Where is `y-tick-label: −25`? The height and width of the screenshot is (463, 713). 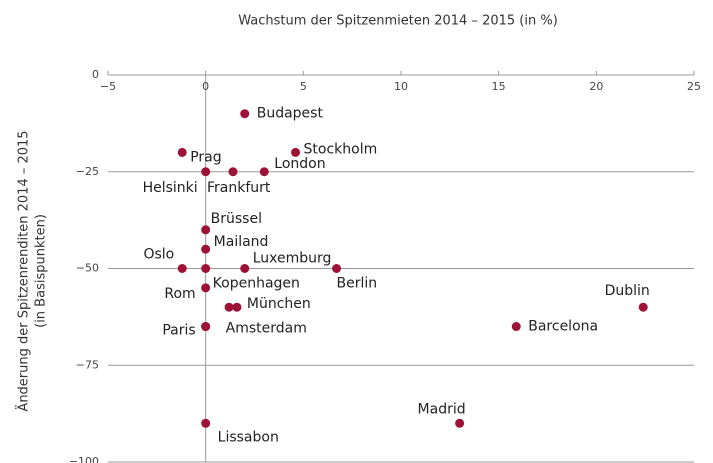 y-tick-label: −25 is located at coordinates (87, 171).